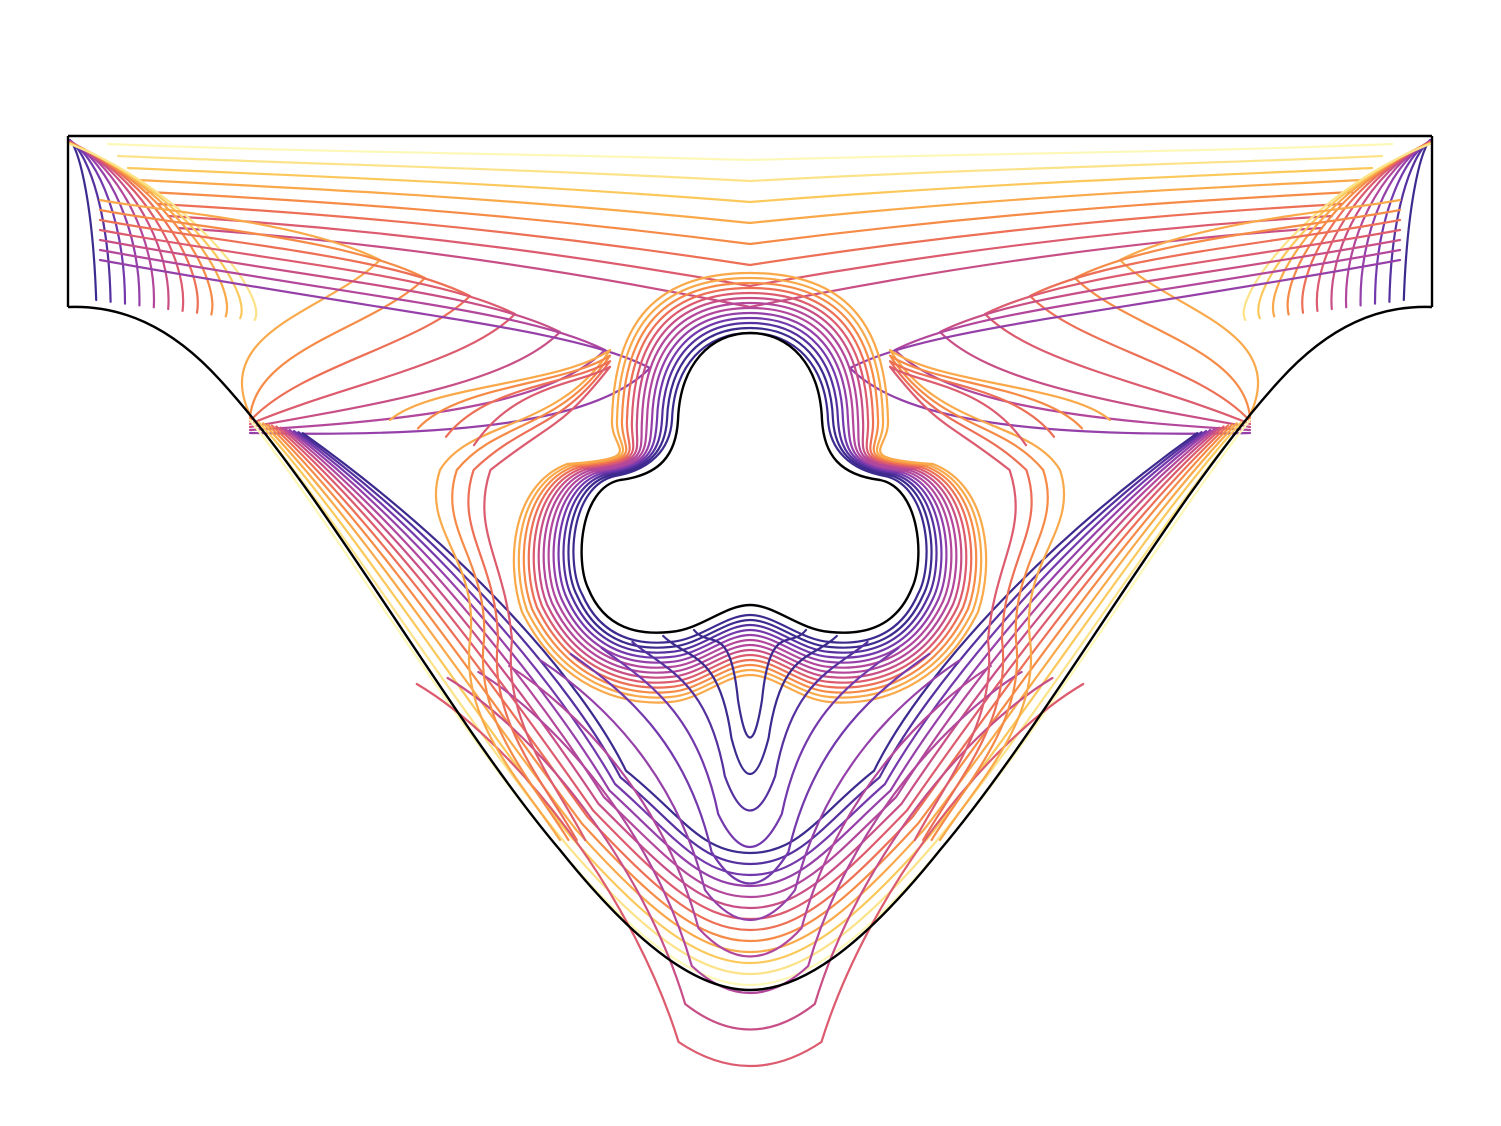 Image resolution: width=1501 pixels, height=1126 pixels. I want to click on obstacle-contour, so click(750, 487).